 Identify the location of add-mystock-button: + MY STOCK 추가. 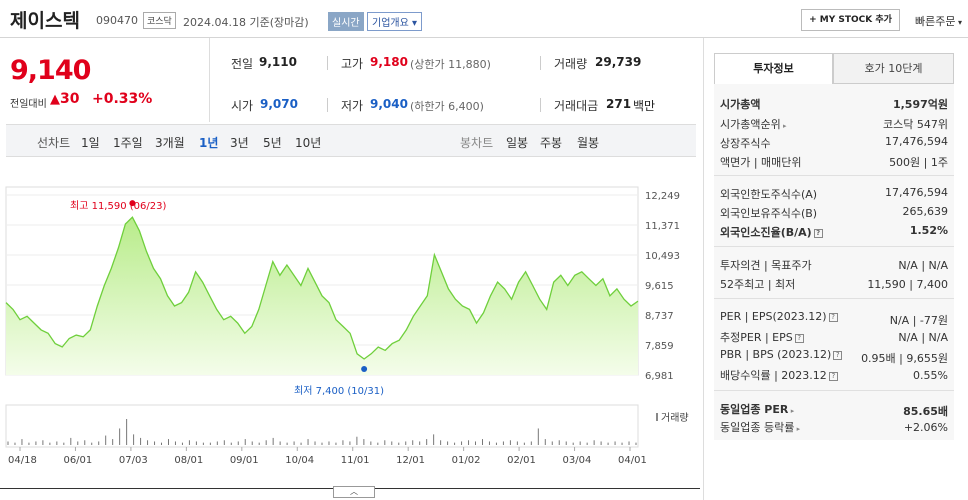
(850, 20).